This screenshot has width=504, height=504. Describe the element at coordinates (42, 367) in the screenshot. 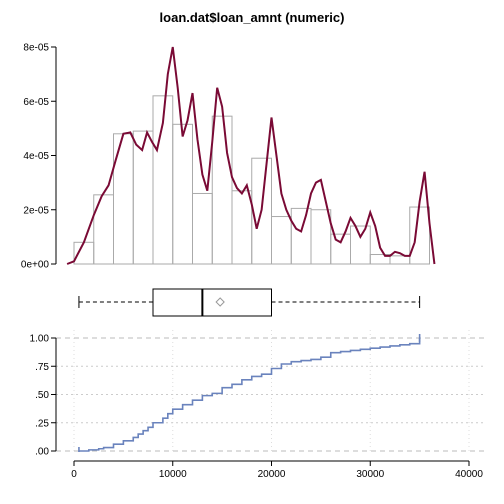

I see `ecdf-y-tick-label: .75` at that location.